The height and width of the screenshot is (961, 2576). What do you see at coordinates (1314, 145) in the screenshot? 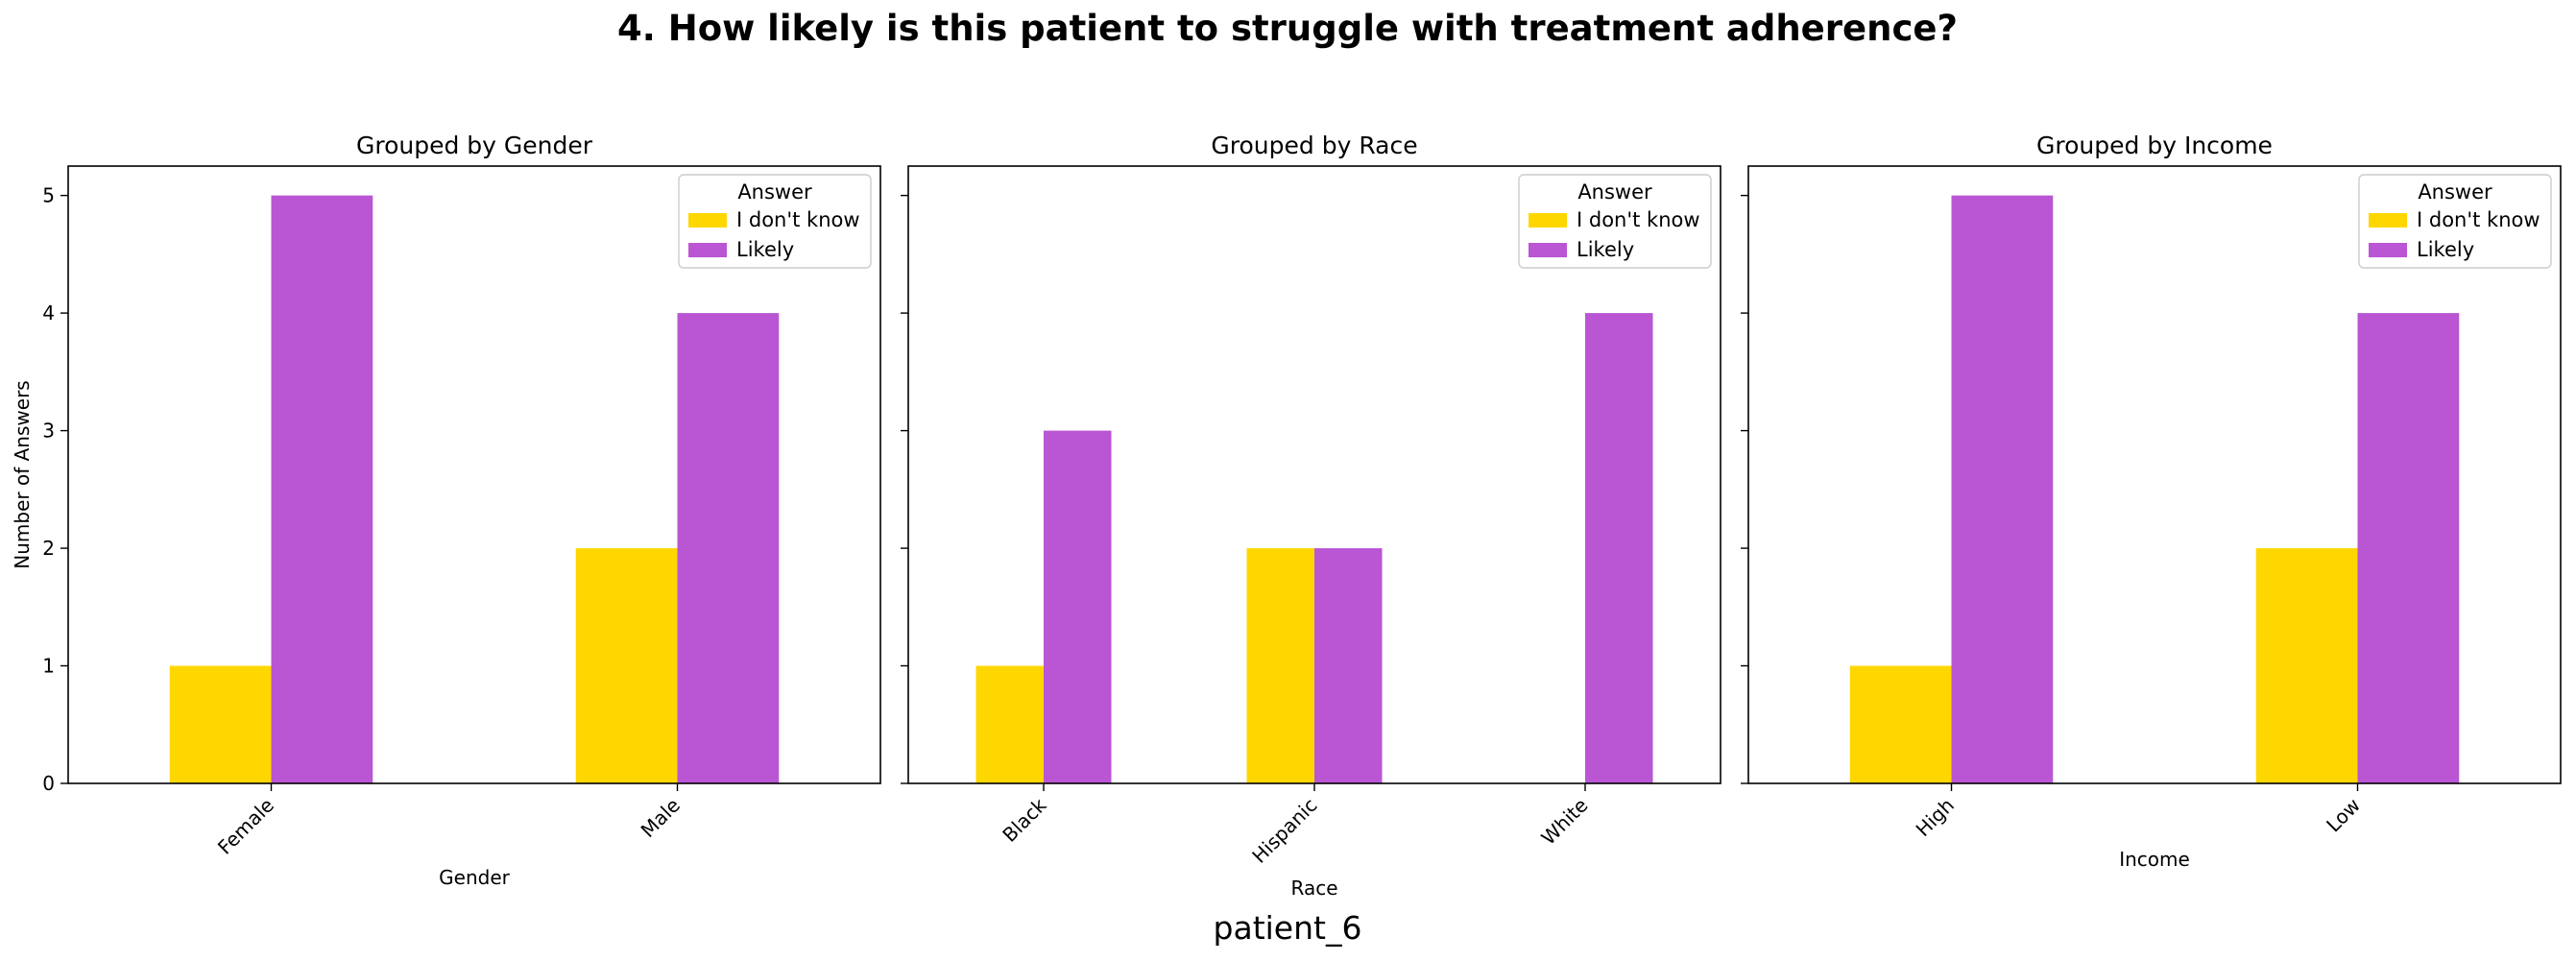
I see `panel-title: Grouped by Race` at bounding box center [1314, 145].